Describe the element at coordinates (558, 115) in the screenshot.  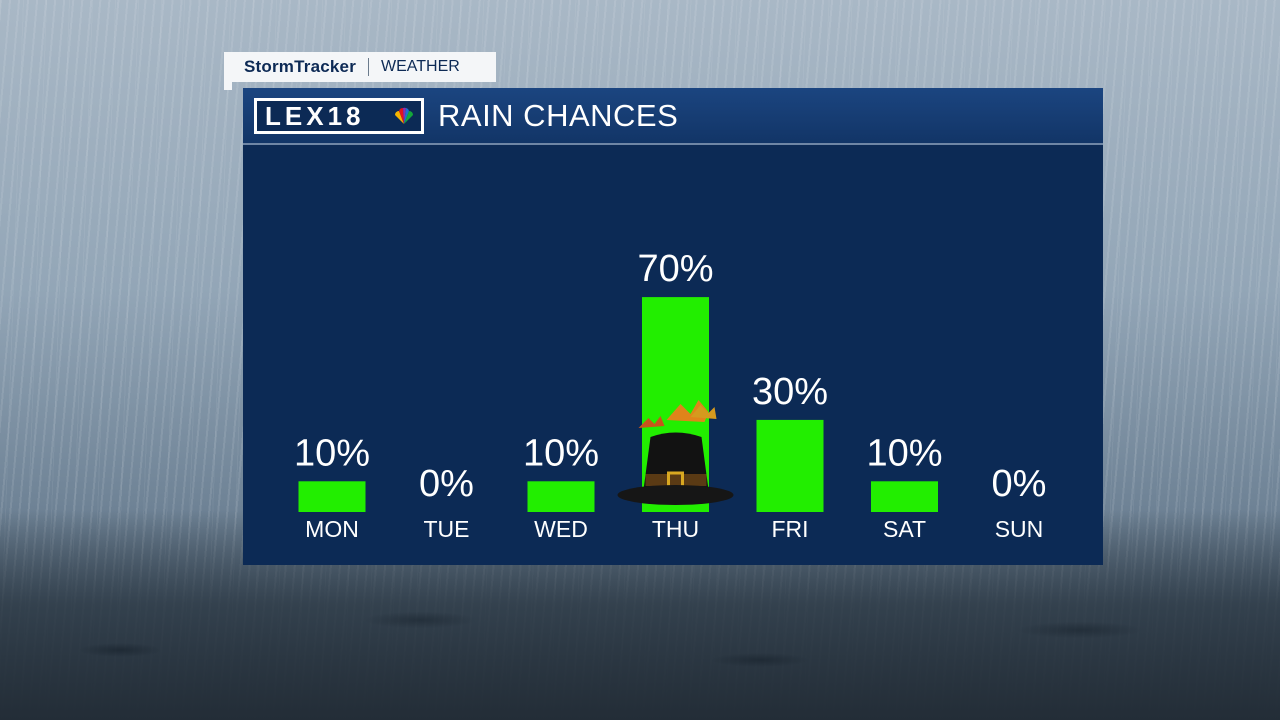
I see `chart-title: RAIN CHANCES` at that location.